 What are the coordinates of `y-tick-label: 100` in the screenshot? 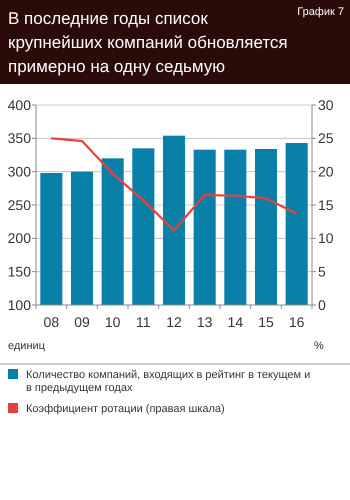 It's located at (20, 304).